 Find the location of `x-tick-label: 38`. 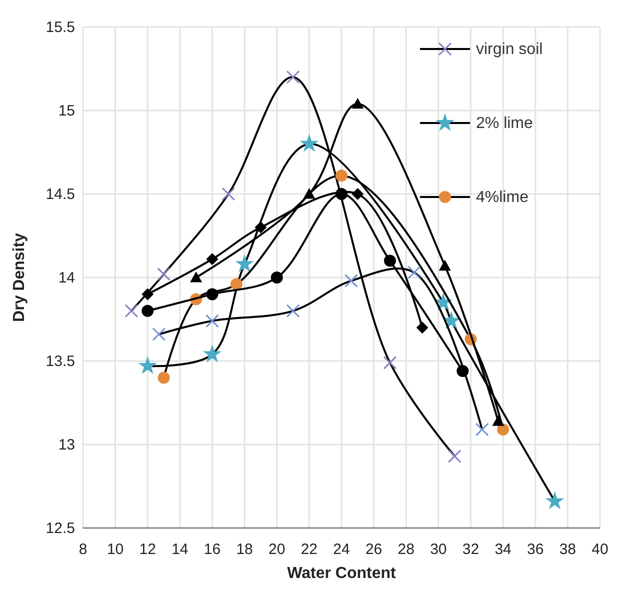

x-tick-label: 38 is located at coordinates (567, 549).